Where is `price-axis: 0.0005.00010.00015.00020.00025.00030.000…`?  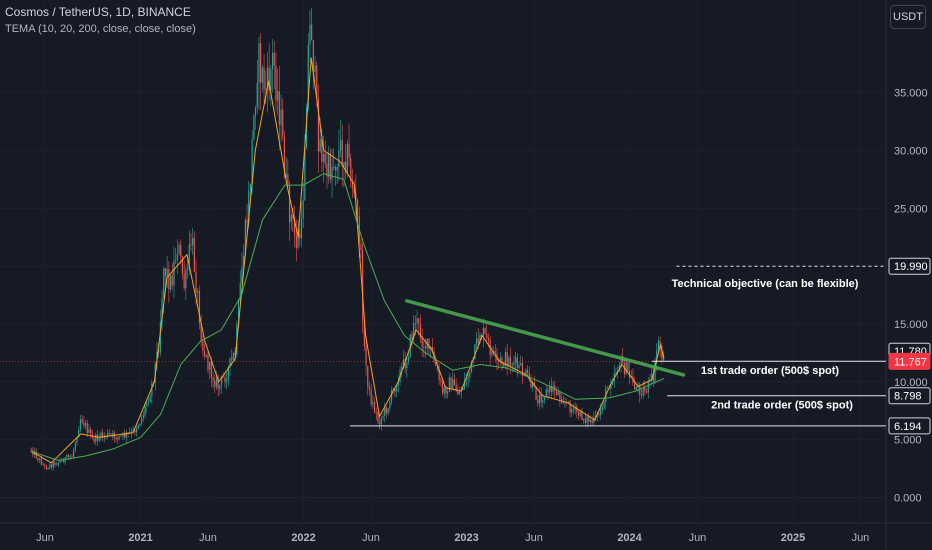 price-axis: 0.0005.00010.00015.00020.00025.00030.000… is located at coordinates (909, 296).